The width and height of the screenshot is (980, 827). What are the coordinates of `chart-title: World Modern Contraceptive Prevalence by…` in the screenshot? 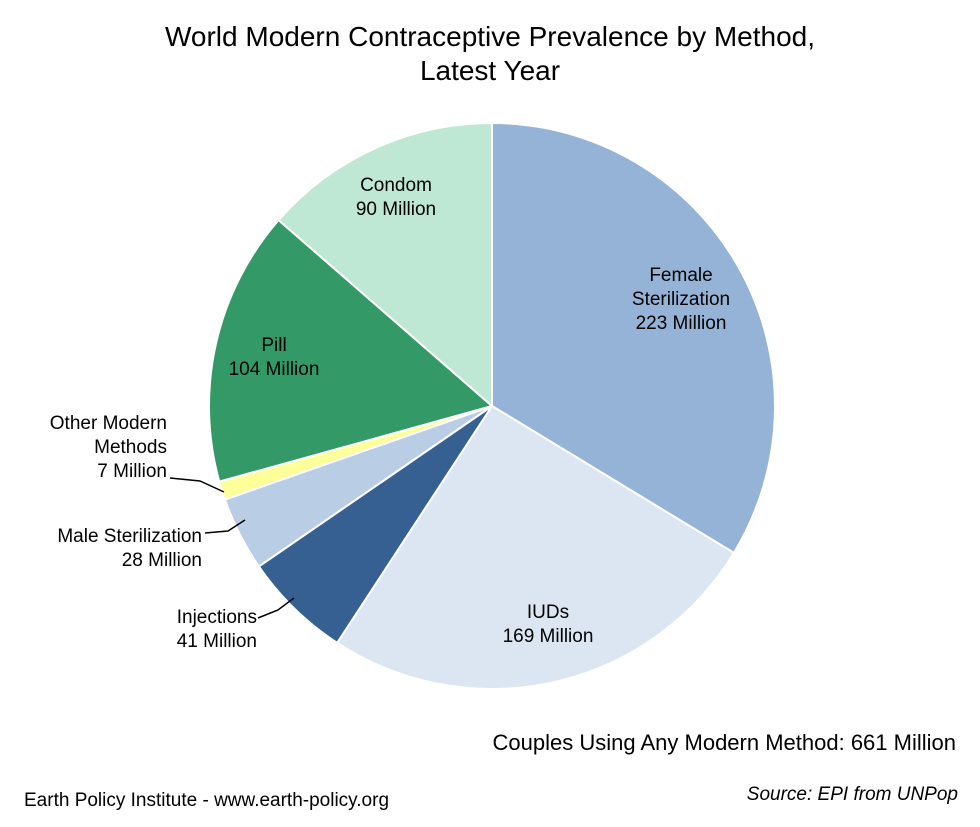 It's located at (490, 36).